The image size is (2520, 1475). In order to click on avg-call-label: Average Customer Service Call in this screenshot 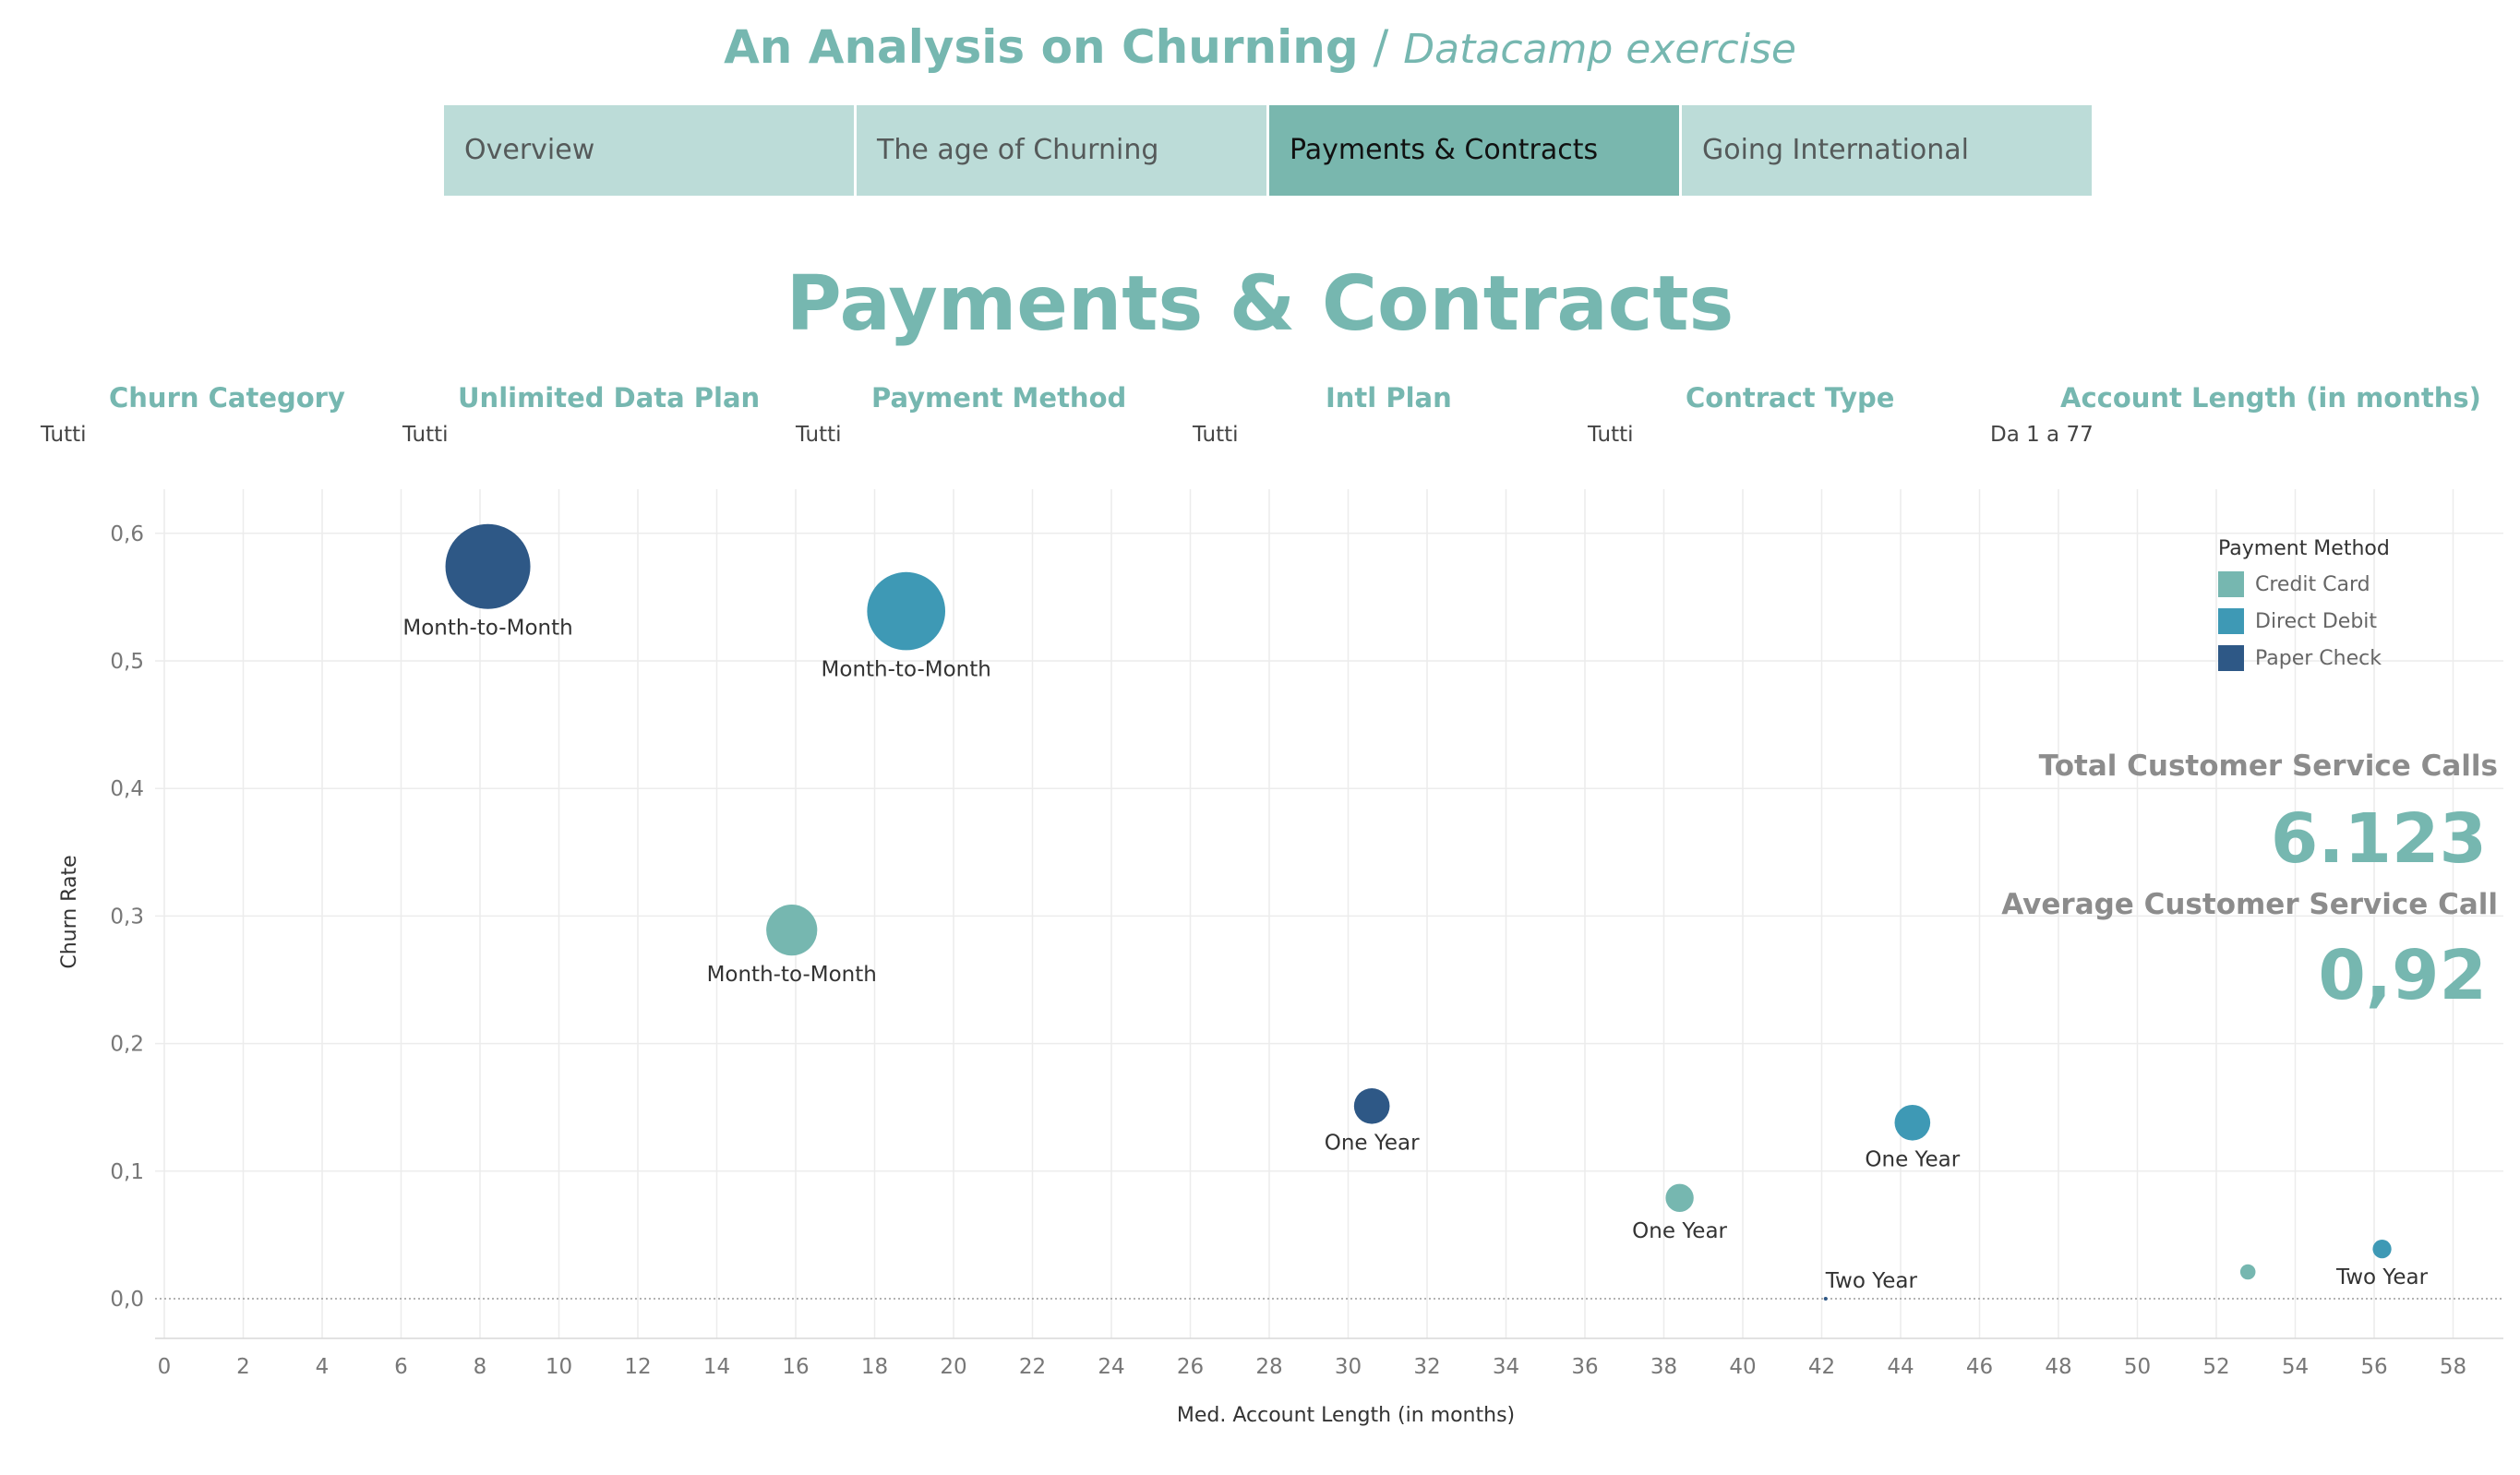, I will do `click(2249, 904)`.